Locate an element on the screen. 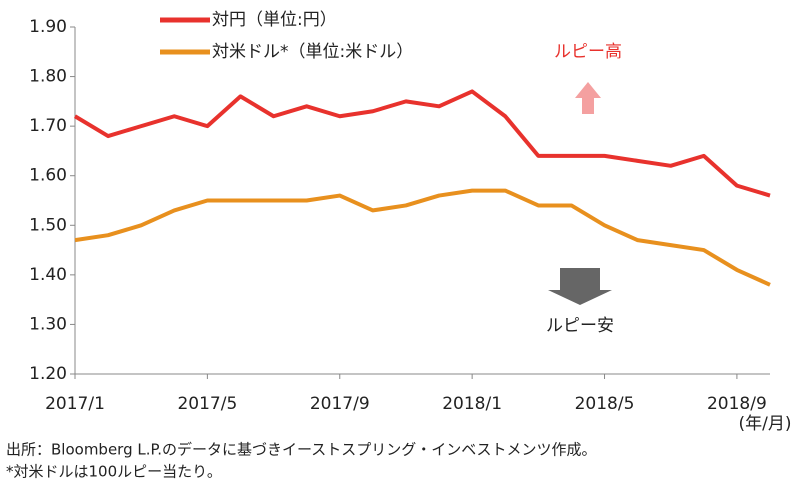 Image resolution: width=801 pixels, height=490 pixels. up-arrow is located at coordinates (588, 98).